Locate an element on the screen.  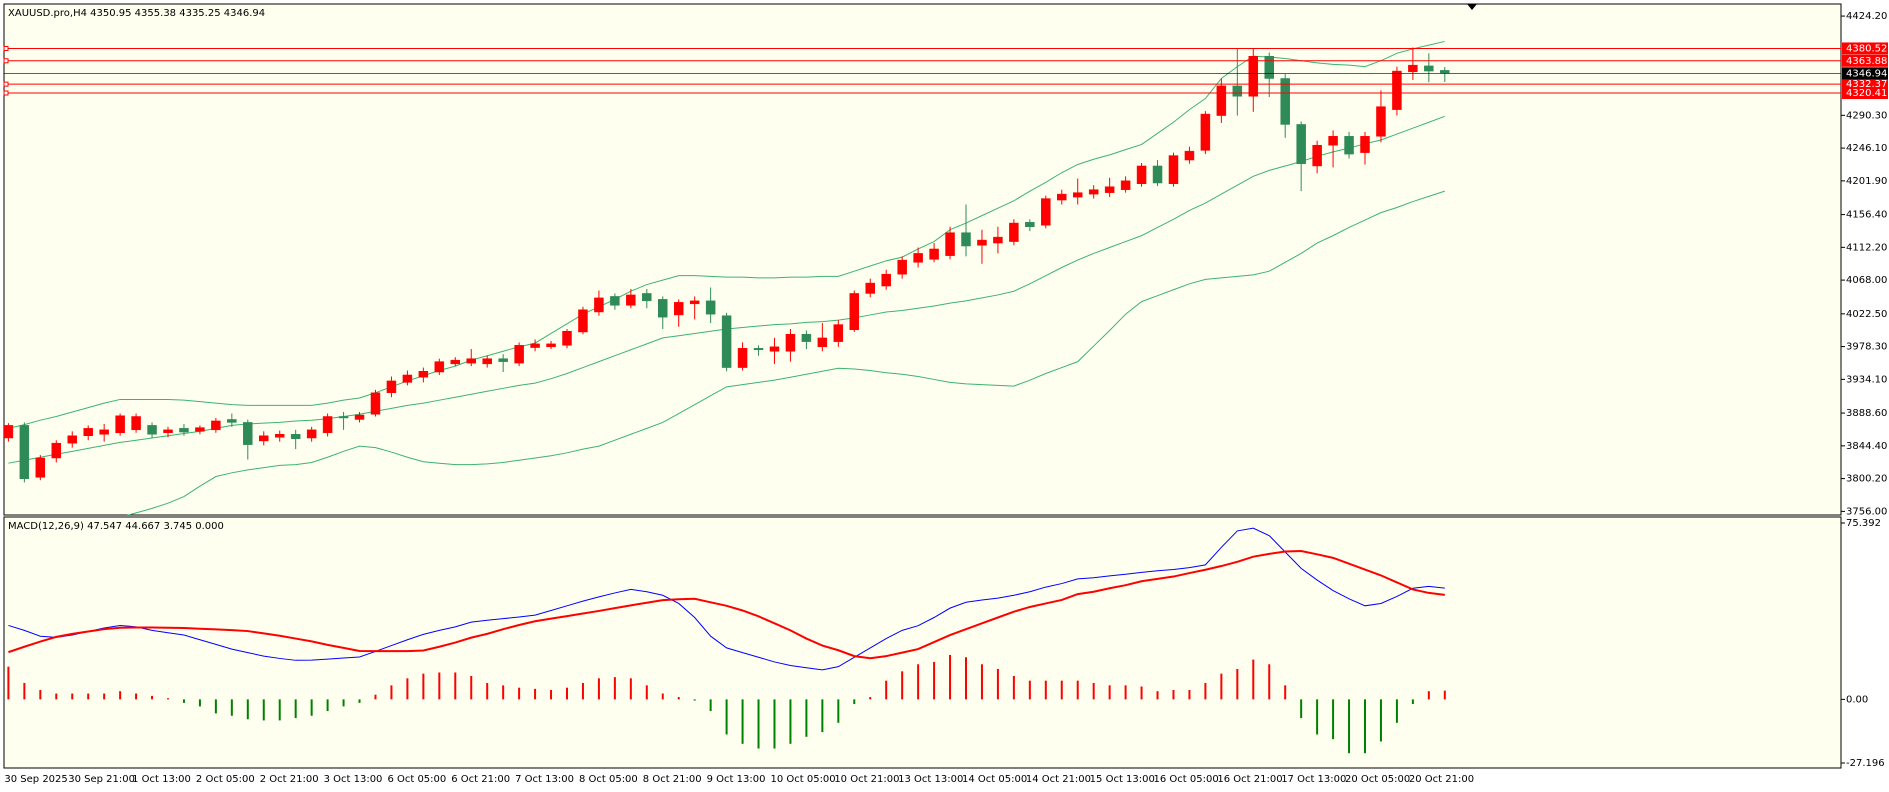
y-tick-label: -27.196 is located at coordinates (1865, 763).